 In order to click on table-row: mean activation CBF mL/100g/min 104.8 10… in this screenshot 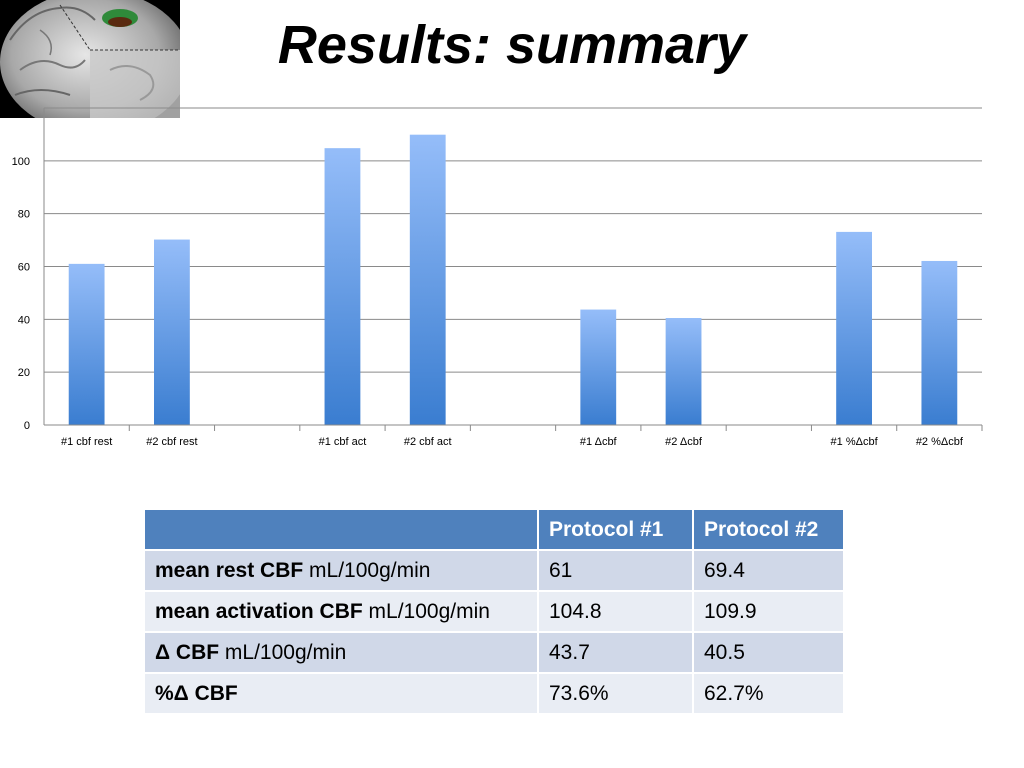, I will do `click(495, 612)`.